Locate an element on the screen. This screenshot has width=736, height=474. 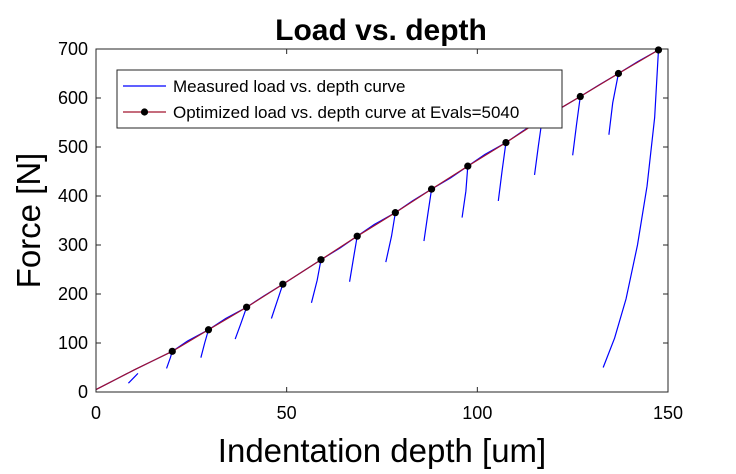
y-tick-label: 400 is located at coordinates (73, 196).